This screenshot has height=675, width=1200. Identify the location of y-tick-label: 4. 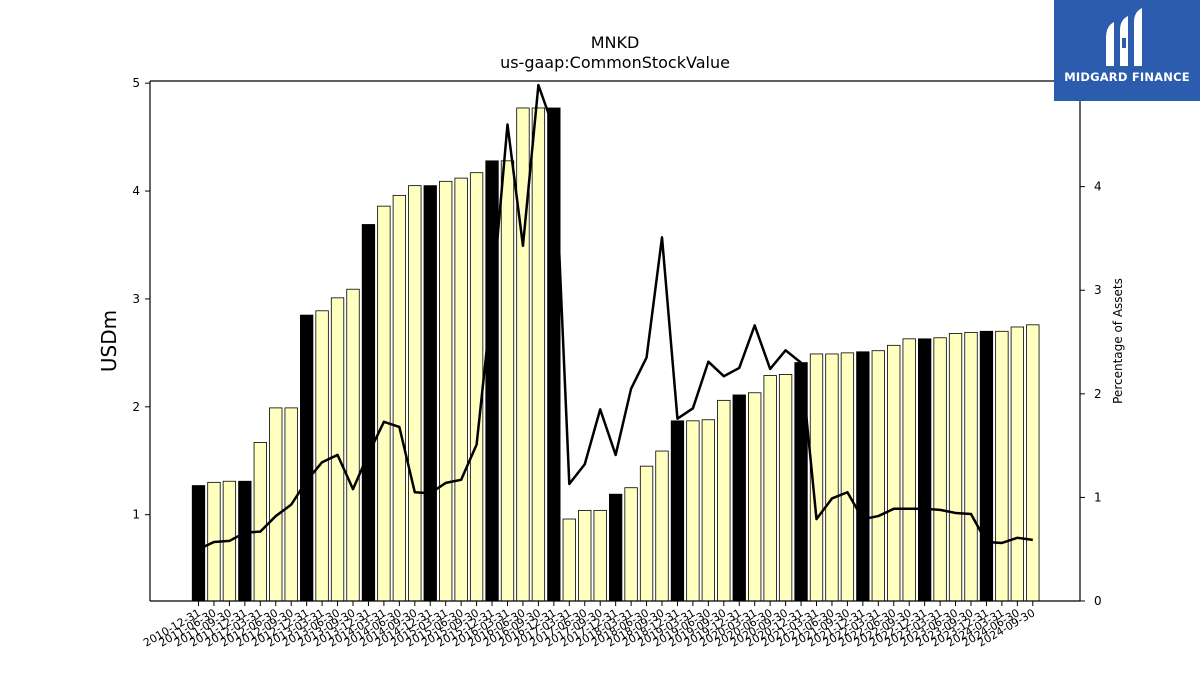
(136, 191).